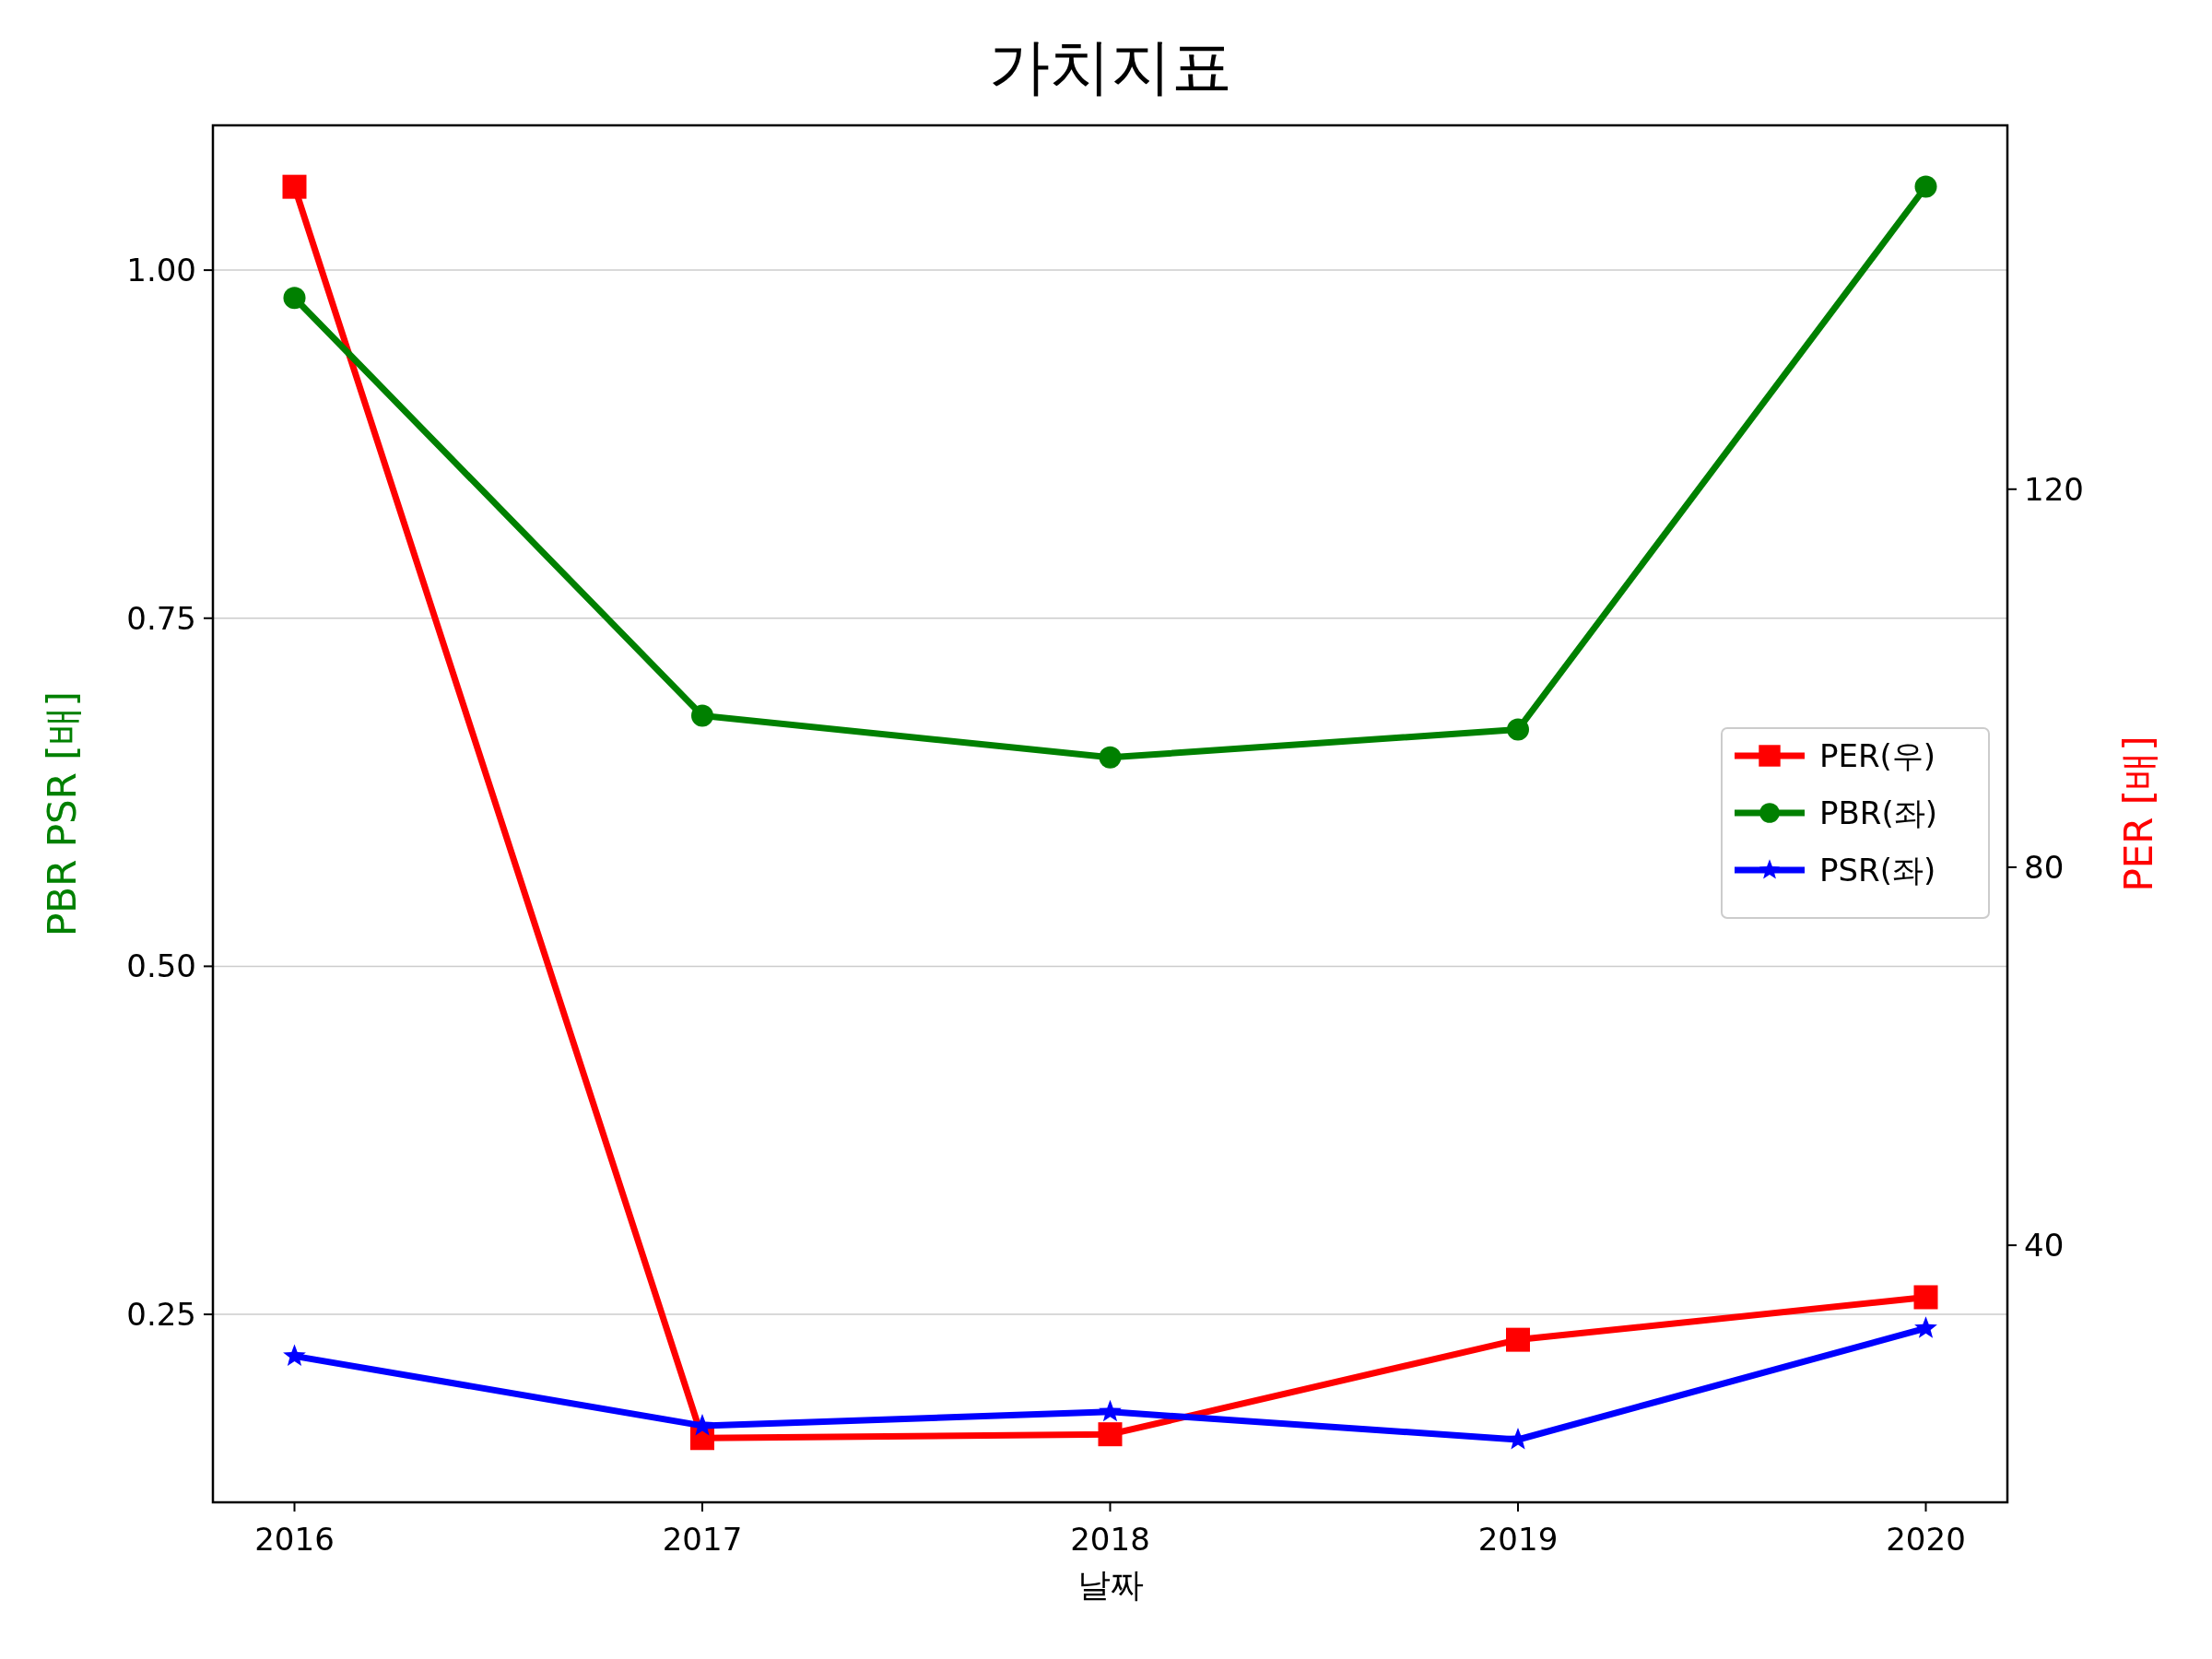  I want to click on y2-tick-label: 40, so click(2044, 1246).